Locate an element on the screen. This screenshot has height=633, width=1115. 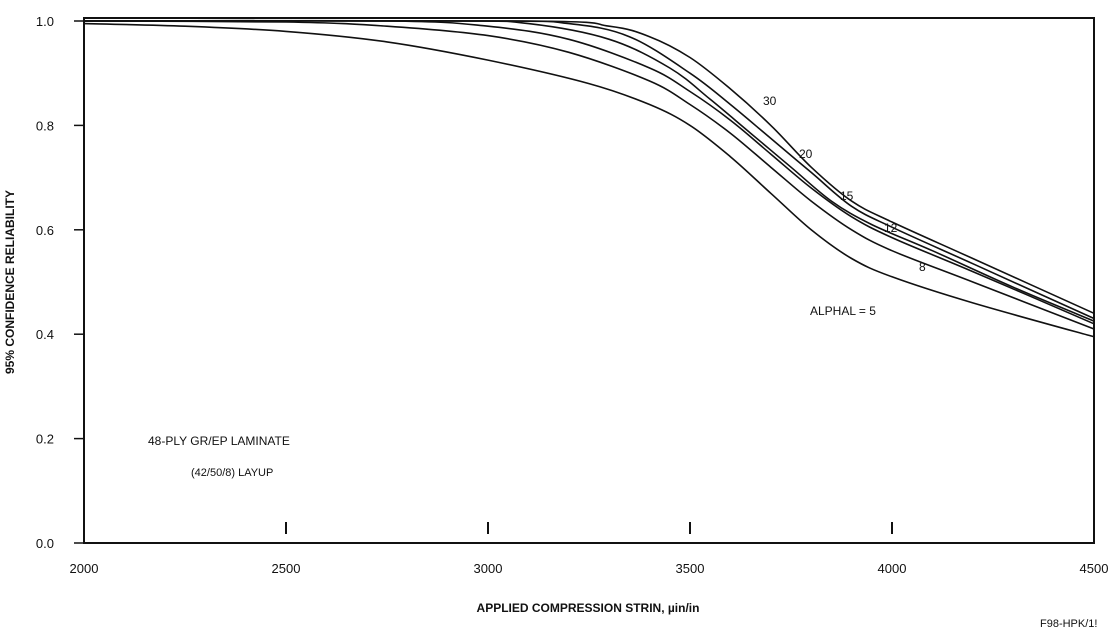
y-tick-label: 0.6 is located at coordinates (45, 230).